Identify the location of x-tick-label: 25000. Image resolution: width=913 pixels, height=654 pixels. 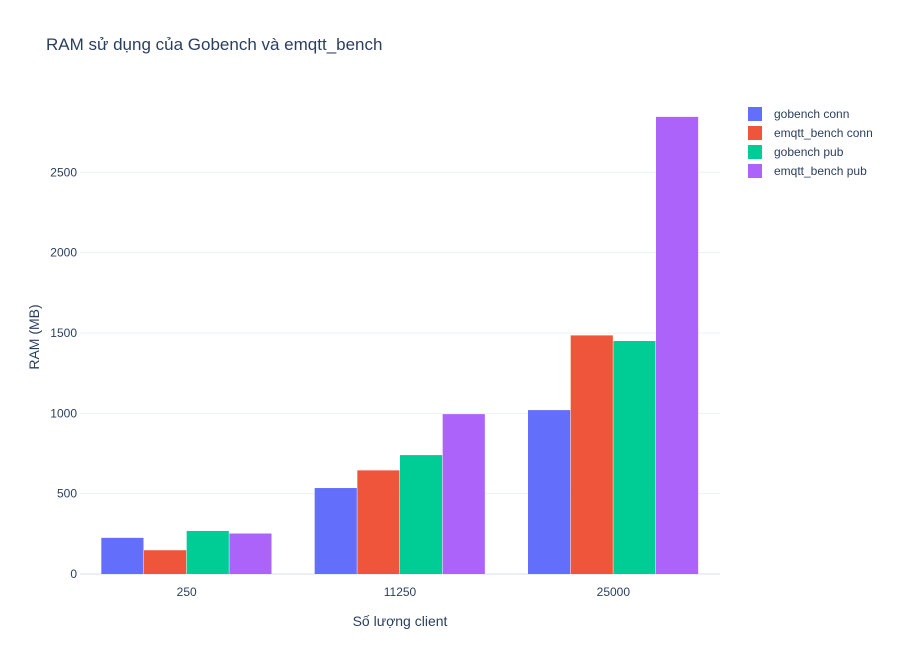
(614, 592).